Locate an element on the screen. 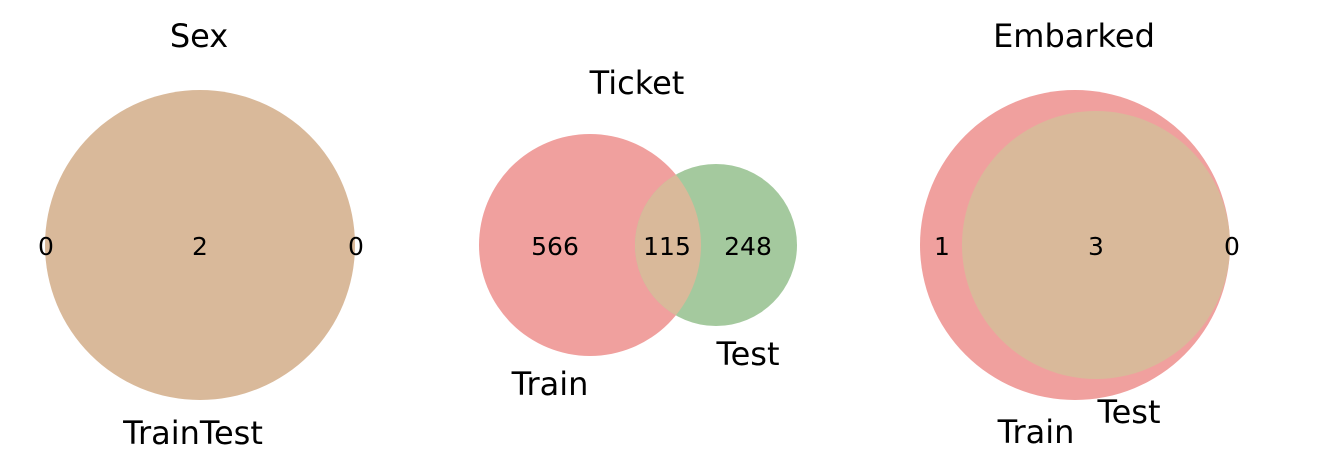 The height and width of the screenshot is (472, 1336). venn-sex-train-only-count: 0 is located at coordinates (46, 246).